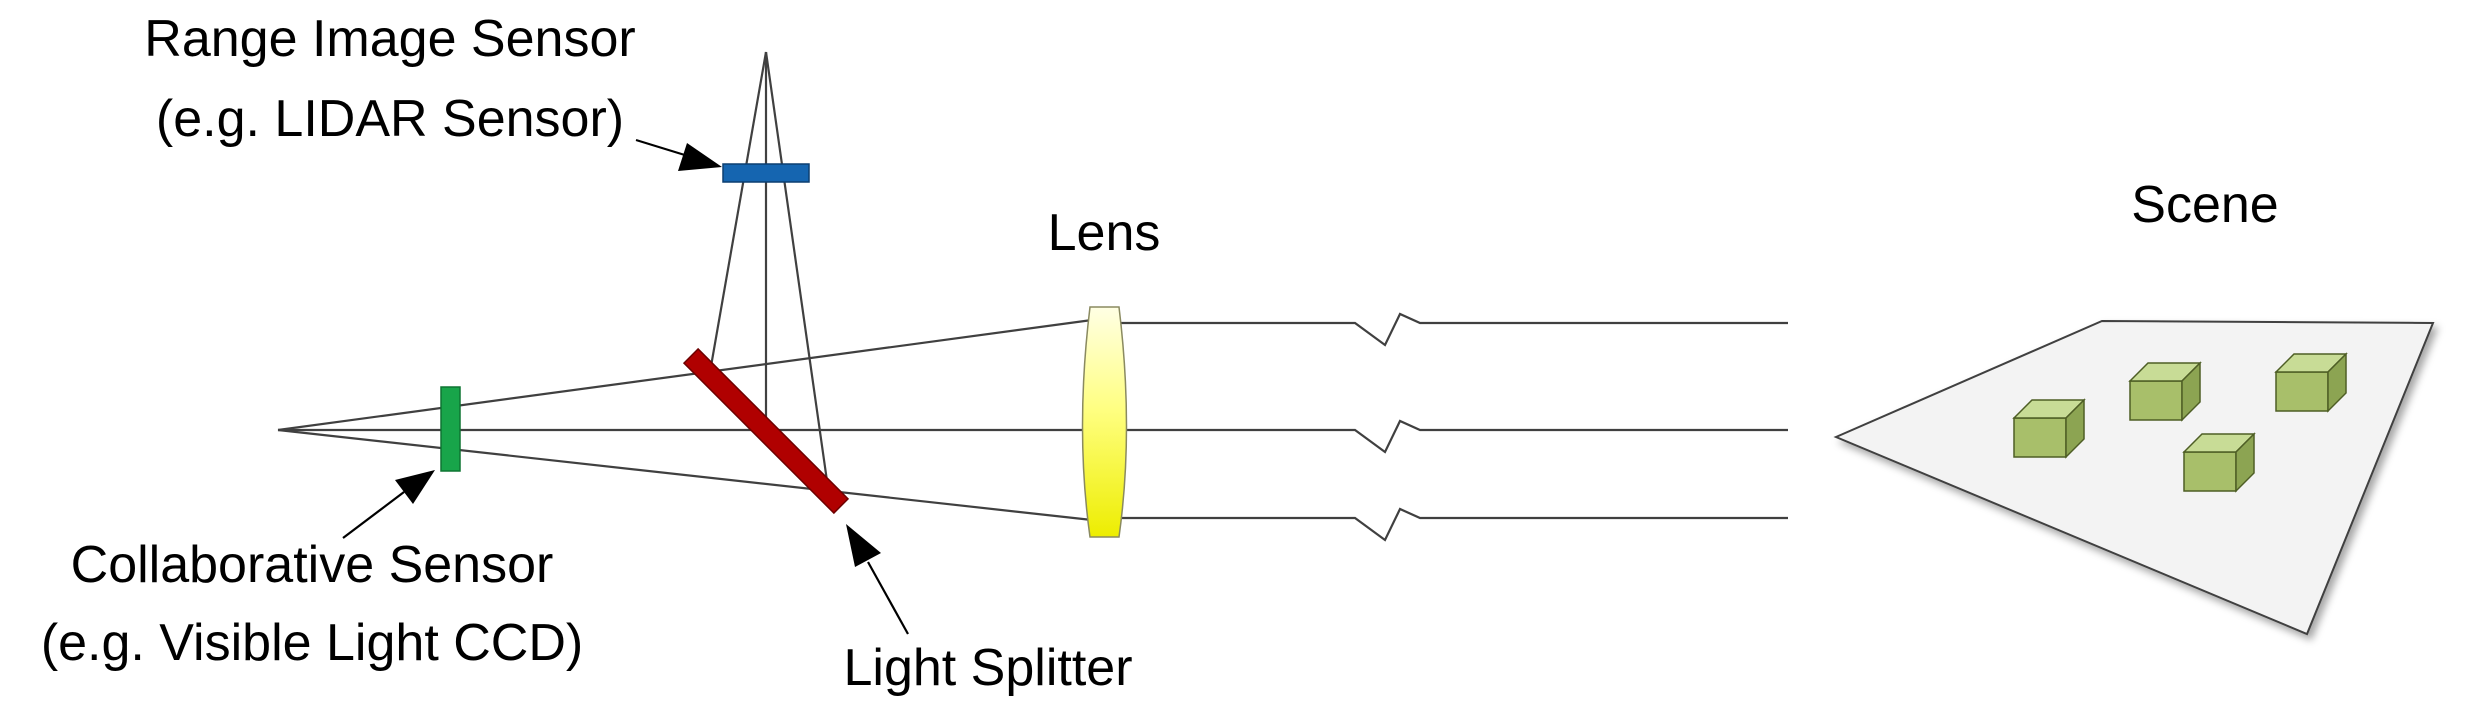  I want to click on splitter-arrowhead, so click(863, 545).